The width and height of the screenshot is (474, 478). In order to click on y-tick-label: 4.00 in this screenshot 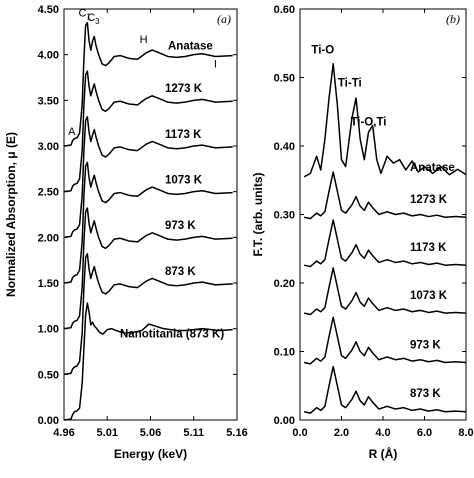, I will do `click(48, 56)`.